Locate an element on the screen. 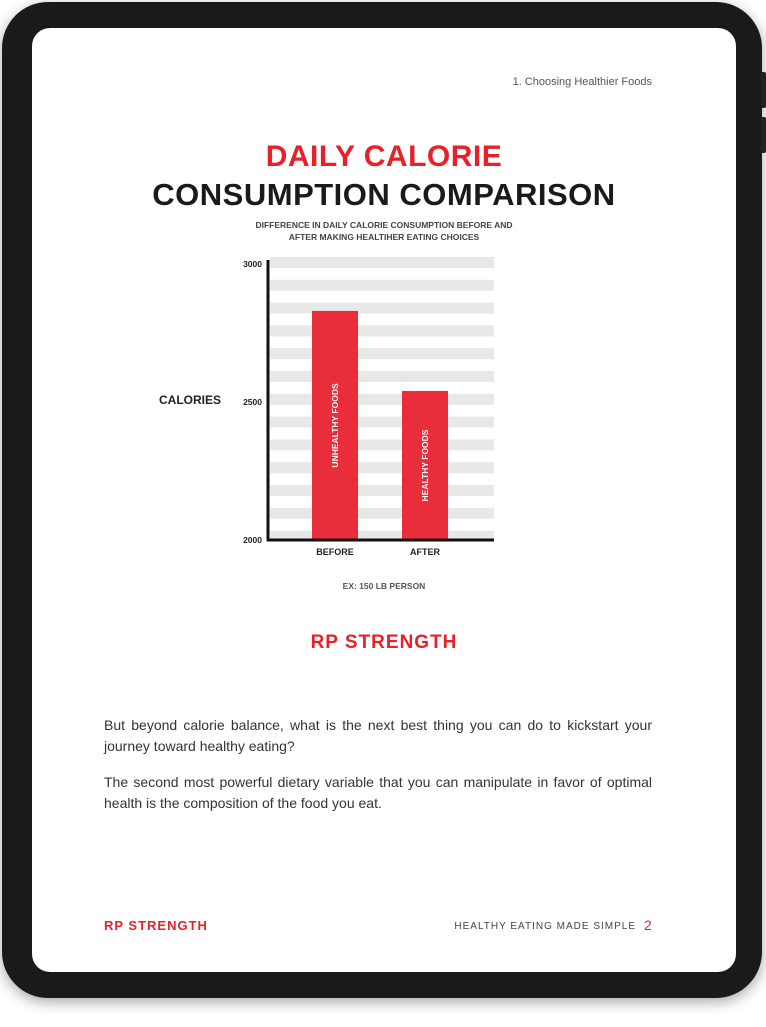 Image resolution: width=766 pixels, height=1027 pixels. y-axis-label: CALORIES is located at coordinates (190, 400).